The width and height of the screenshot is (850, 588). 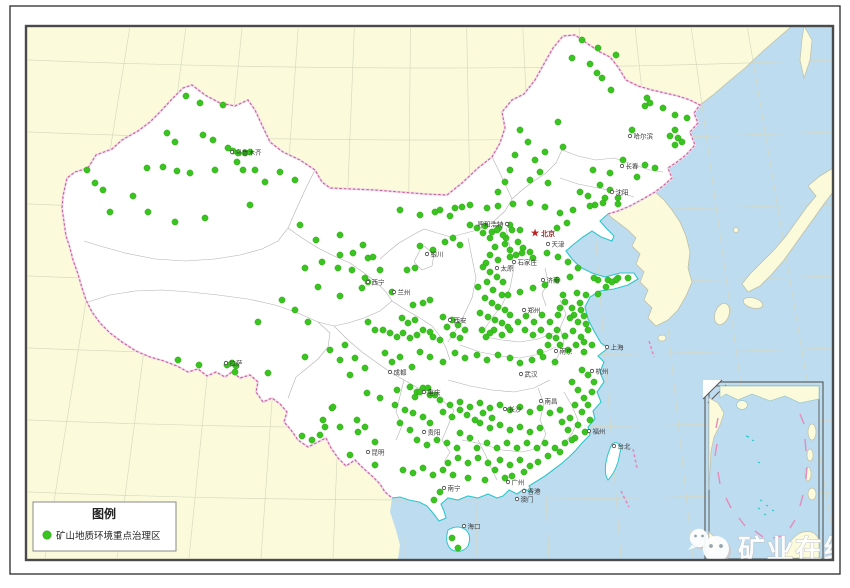 What do you see at coordinates (625, 446) in the screenshot?
I see `city-label: 台北` at bounding box center [625, 446].